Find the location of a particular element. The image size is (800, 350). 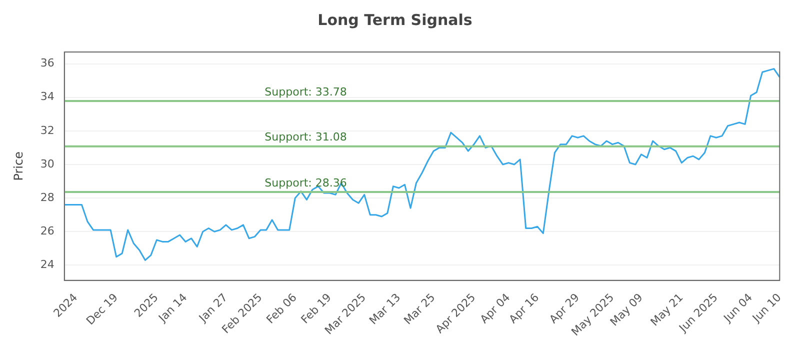

ref-line-label: Support: 28.36 is located at coordinates (305, 183).